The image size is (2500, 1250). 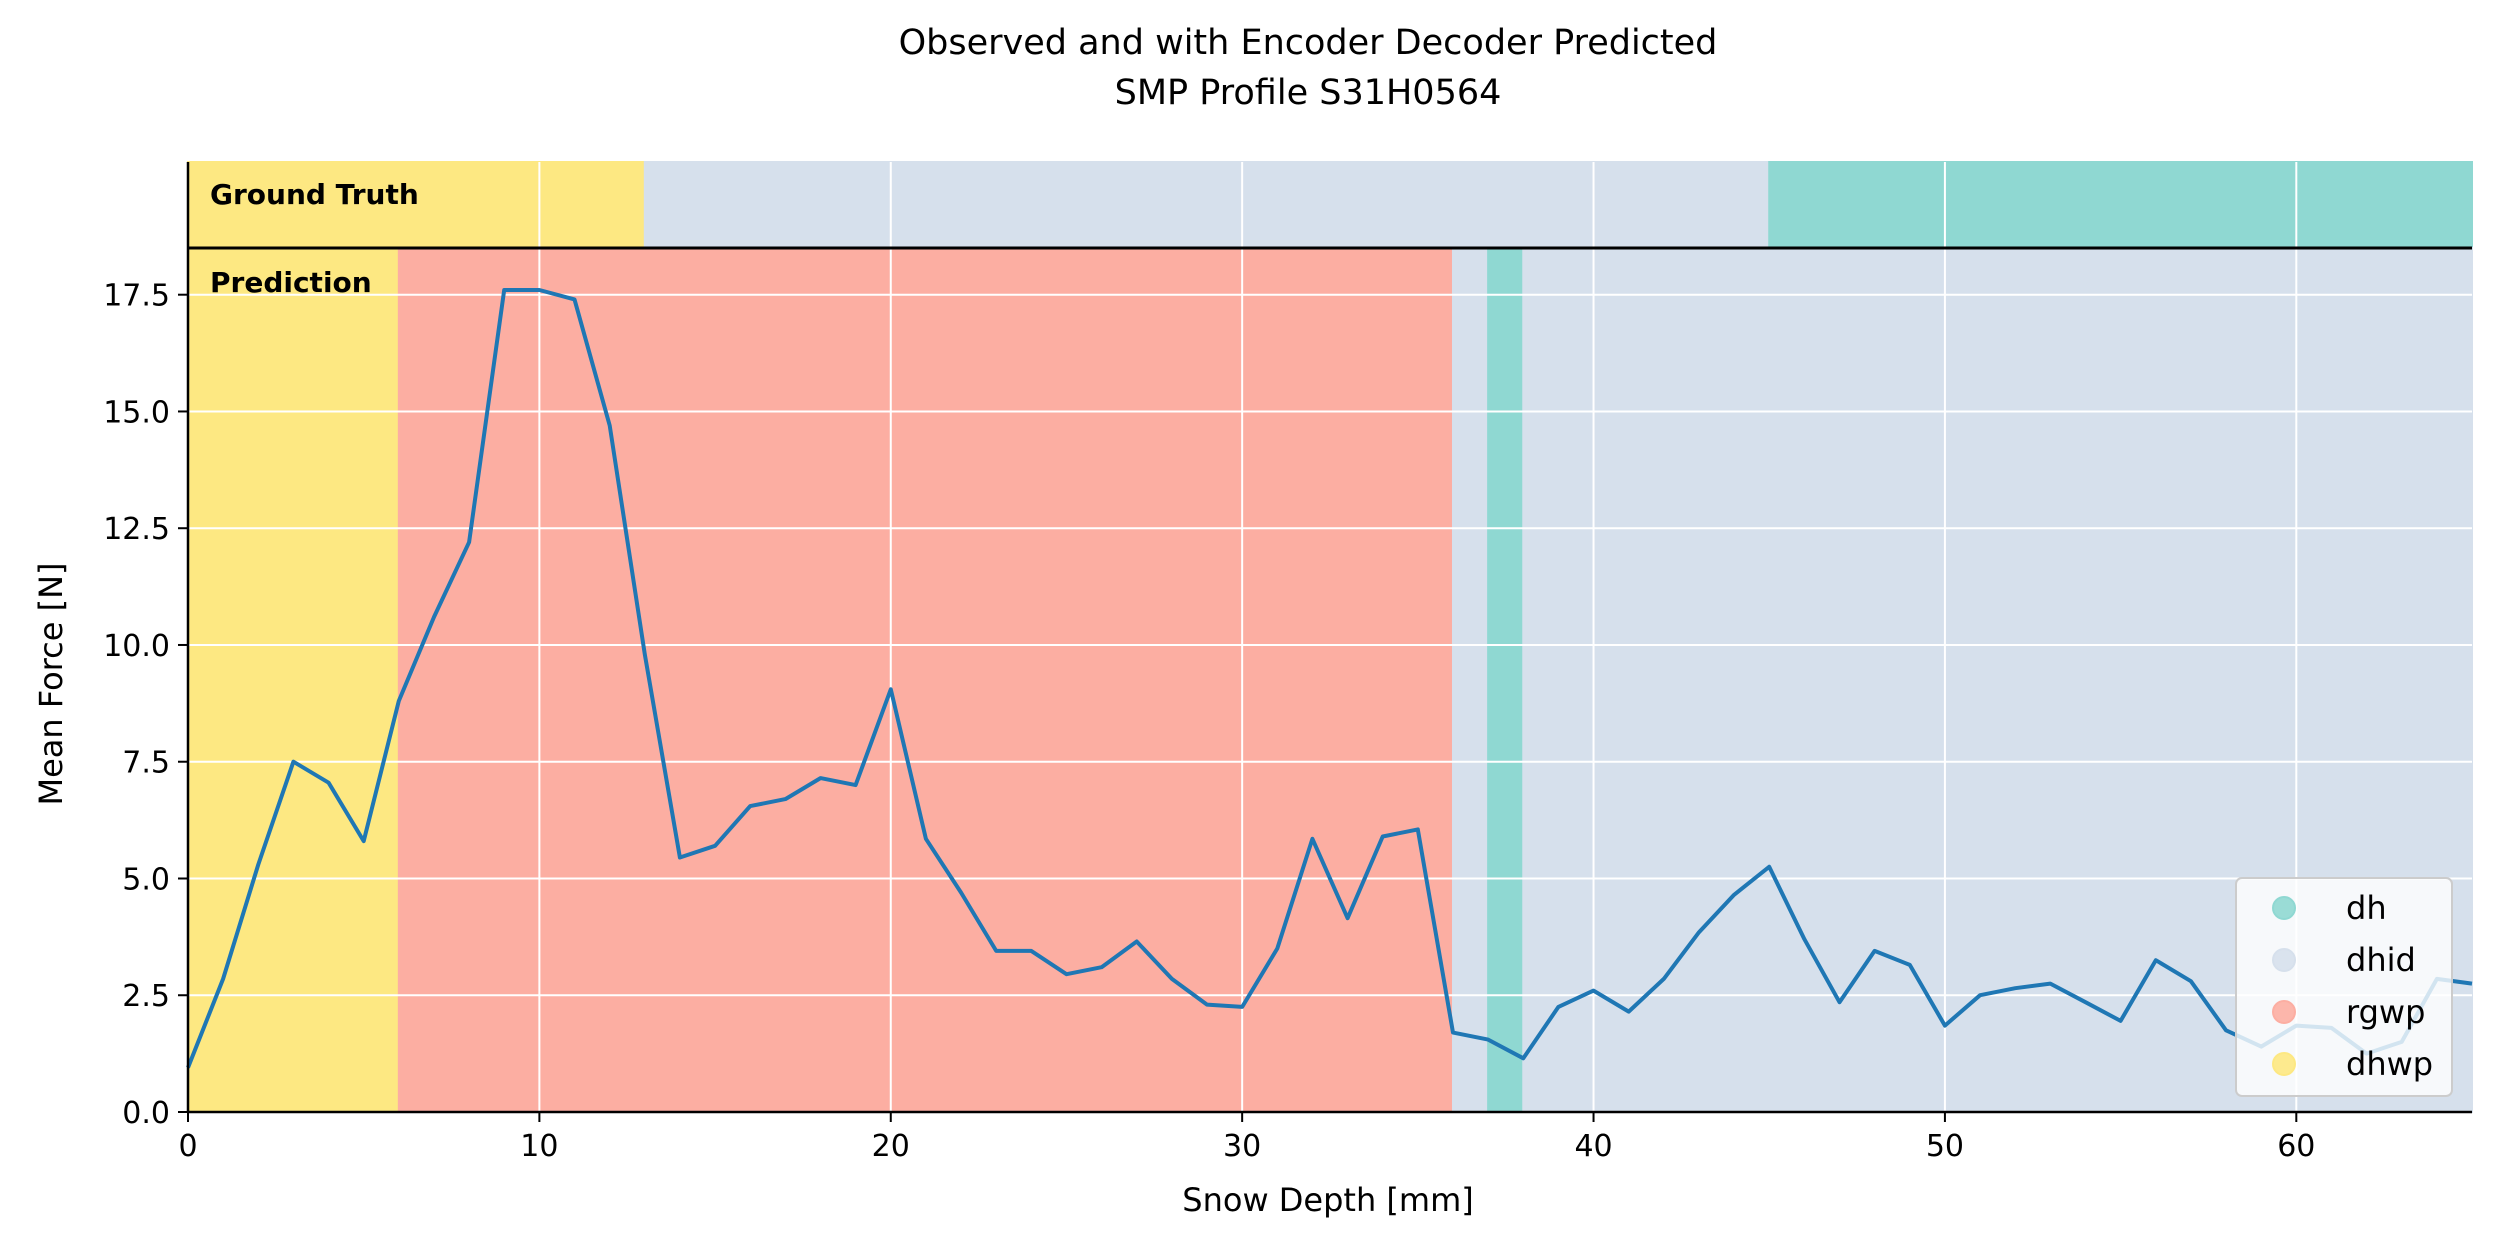 What do you see at coordinates (146, 879) in the screenshot?
I see `y-tick-label: 5.0` at bounding box center [146, 879].